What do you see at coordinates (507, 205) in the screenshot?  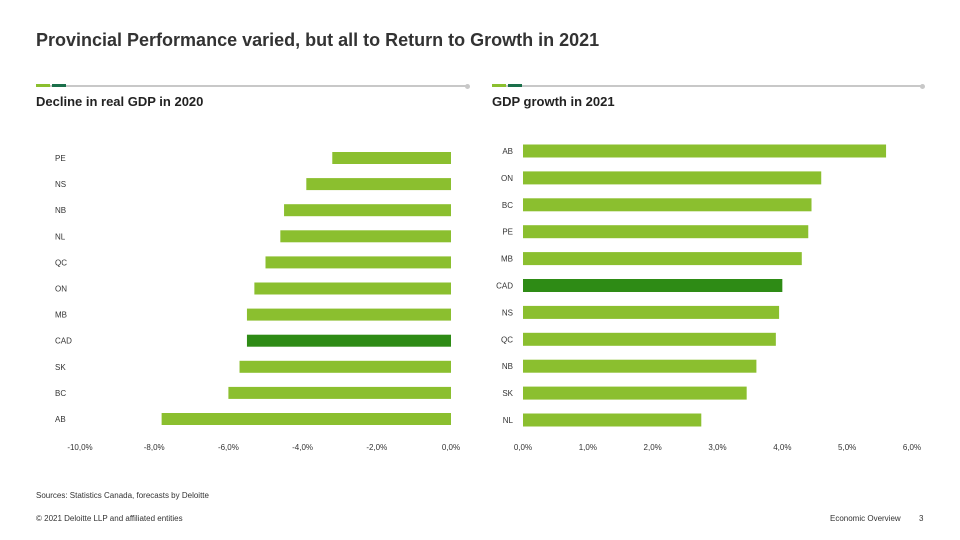 I see `right-category-label-bc: BC` at bounding box center [507, 205].